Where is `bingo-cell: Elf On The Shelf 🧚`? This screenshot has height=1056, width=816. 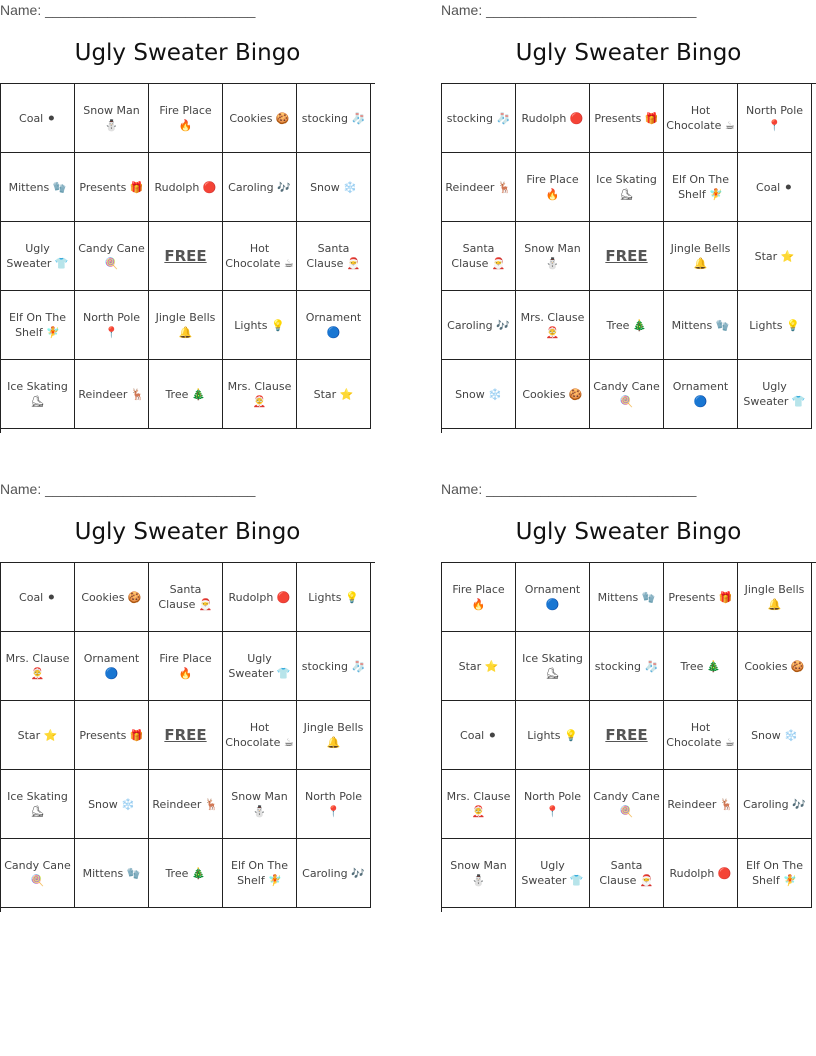 bingo-cell: Elf On The Shelf 🧚 is located at coordinates (775, 873).